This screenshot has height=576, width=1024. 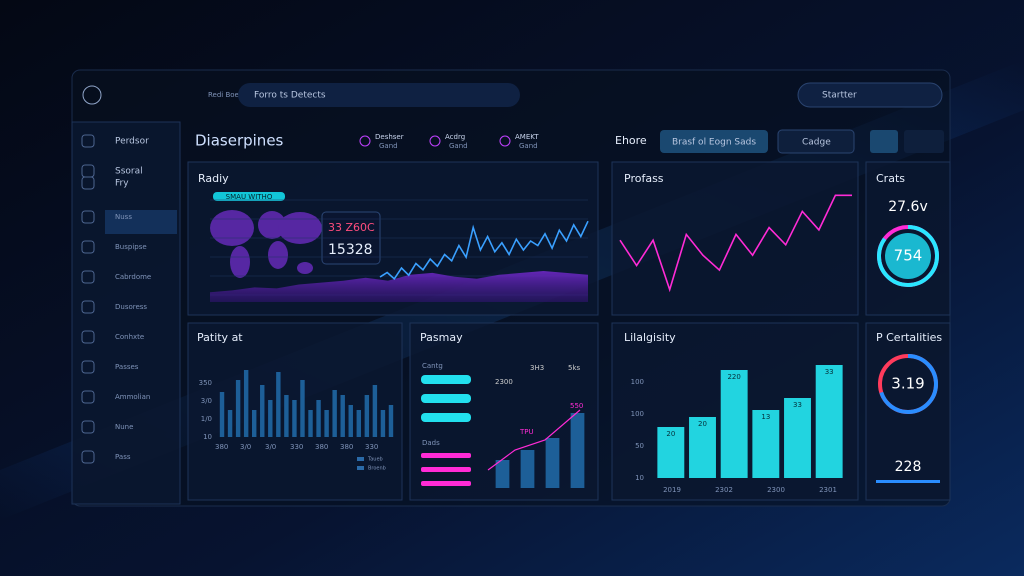 I want to click on bar-tag: 20, so click(x=702, y=424).